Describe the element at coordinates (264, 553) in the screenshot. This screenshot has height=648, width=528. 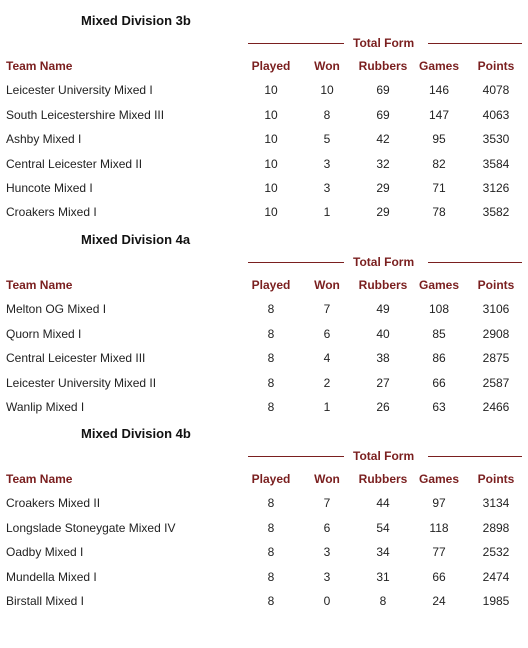
I see `table-row: Oadby Mixed I 8 3 34 77 2532` at that location.